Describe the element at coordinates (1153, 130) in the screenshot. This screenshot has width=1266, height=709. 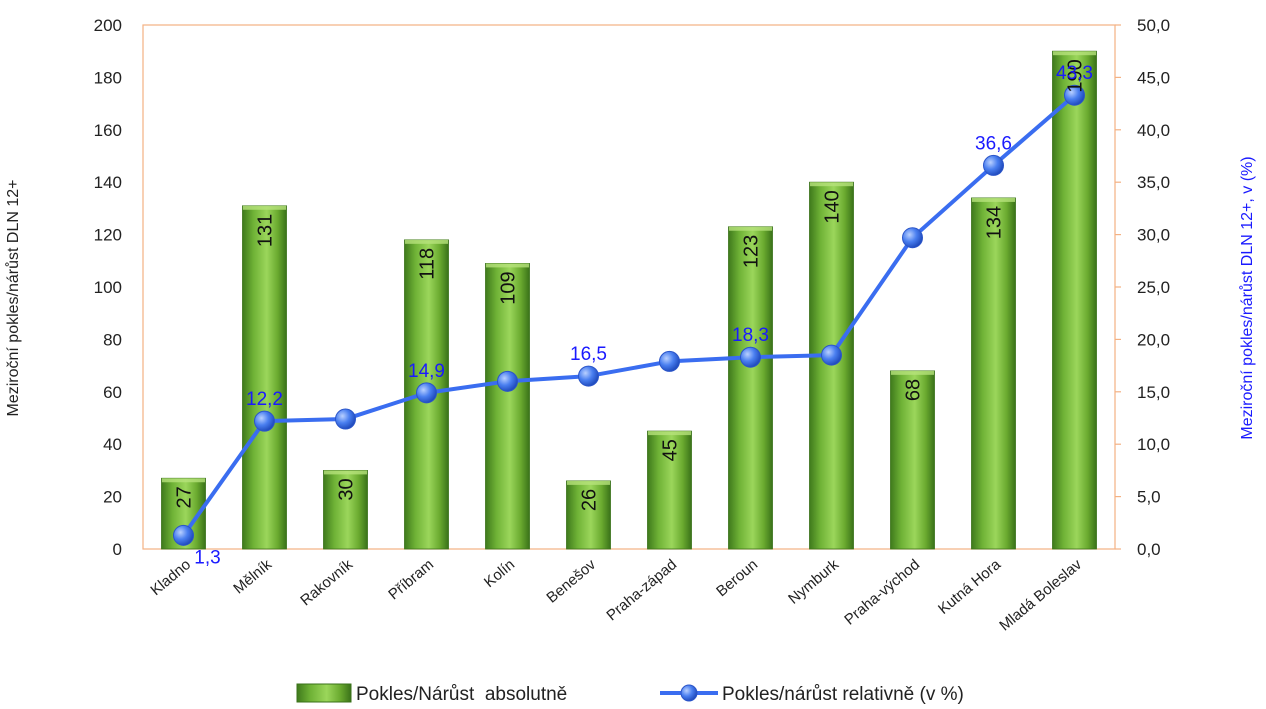
I see `y-right-tick-label: 40,0` at that location.